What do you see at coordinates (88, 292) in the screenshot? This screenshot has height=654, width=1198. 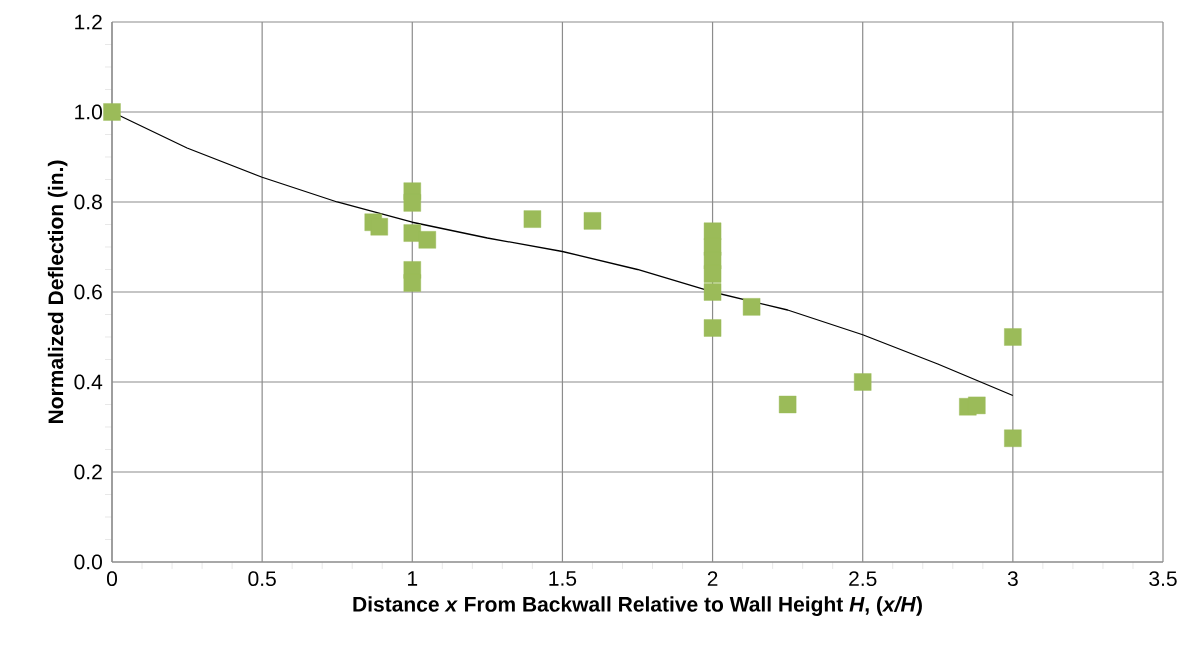 I see `y-tick-label: 0.6` at bounding box center [88, 292].